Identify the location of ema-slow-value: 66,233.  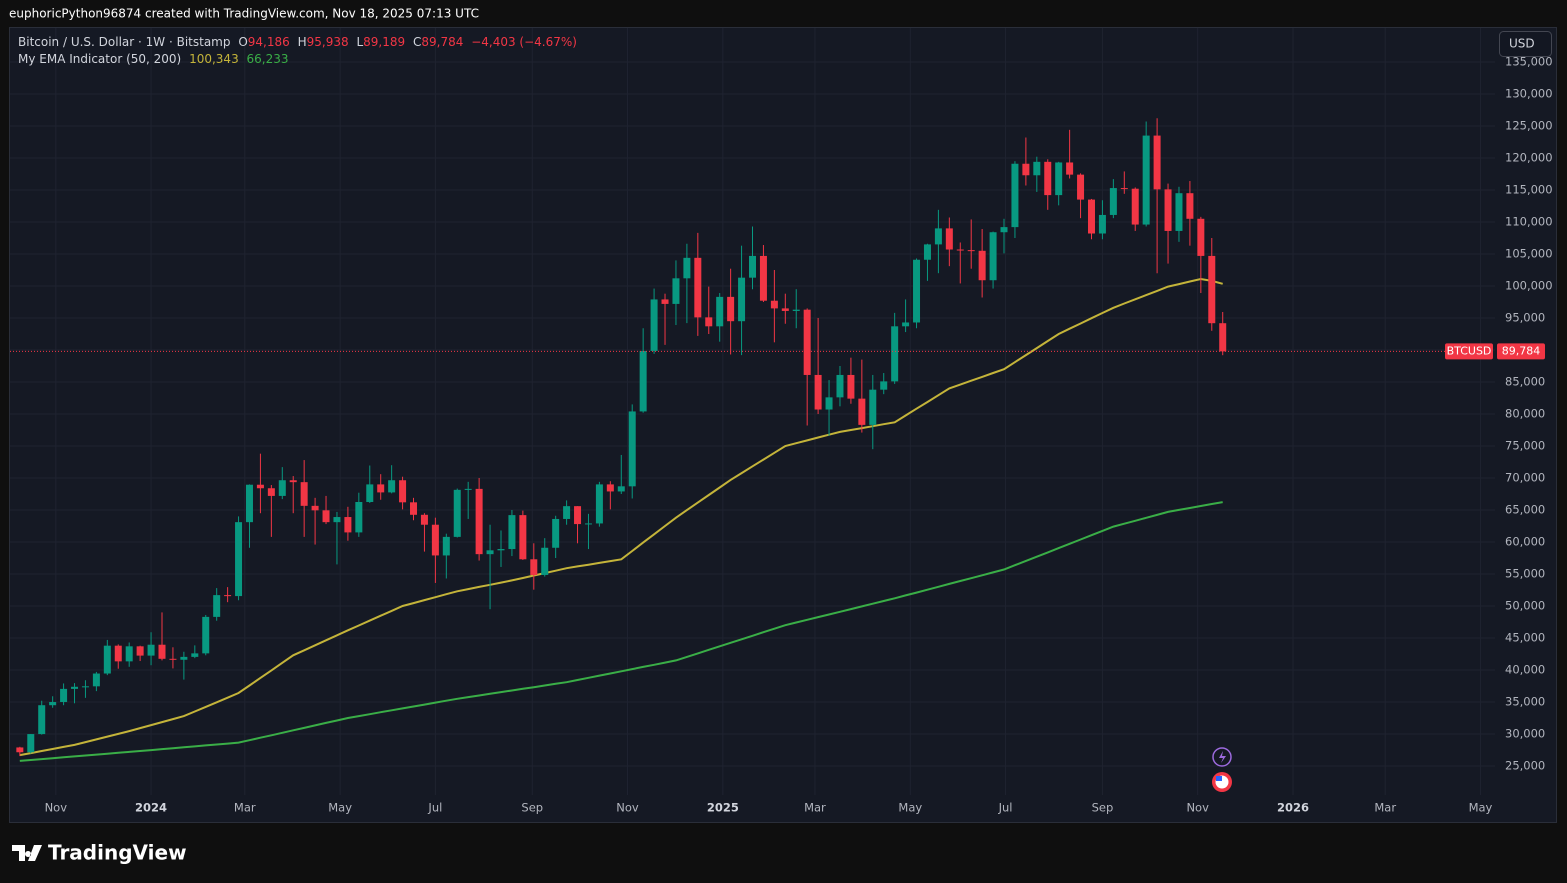
(268, 59).